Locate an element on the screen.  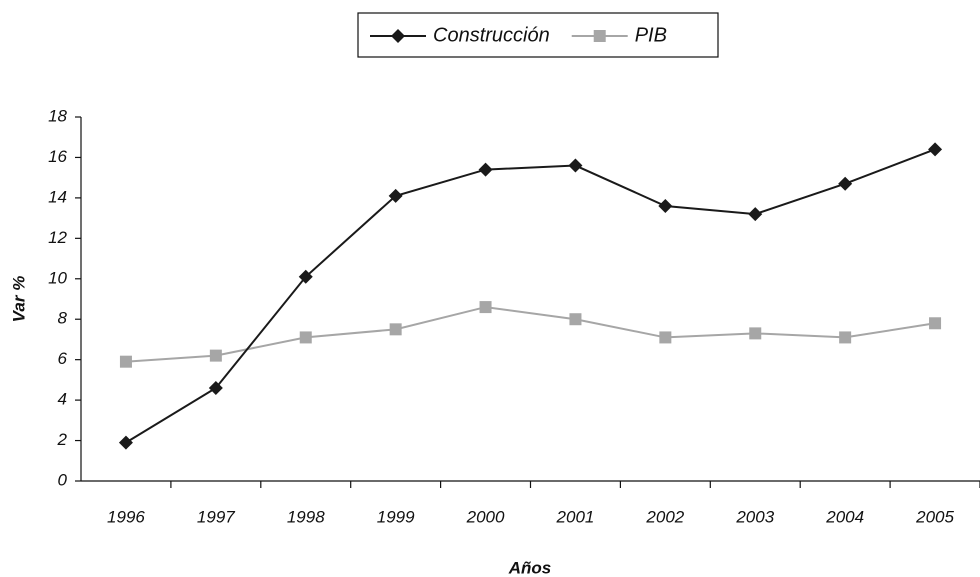
legend-label: Construcción is located at coordinates (491, 35).